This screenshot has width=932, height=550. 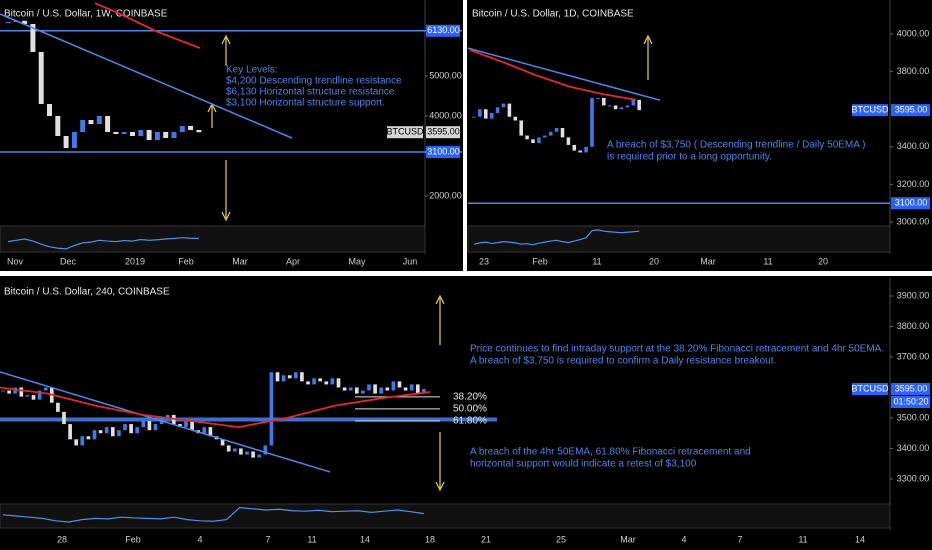 I want to click on level-box, so click(x=443, y=30).